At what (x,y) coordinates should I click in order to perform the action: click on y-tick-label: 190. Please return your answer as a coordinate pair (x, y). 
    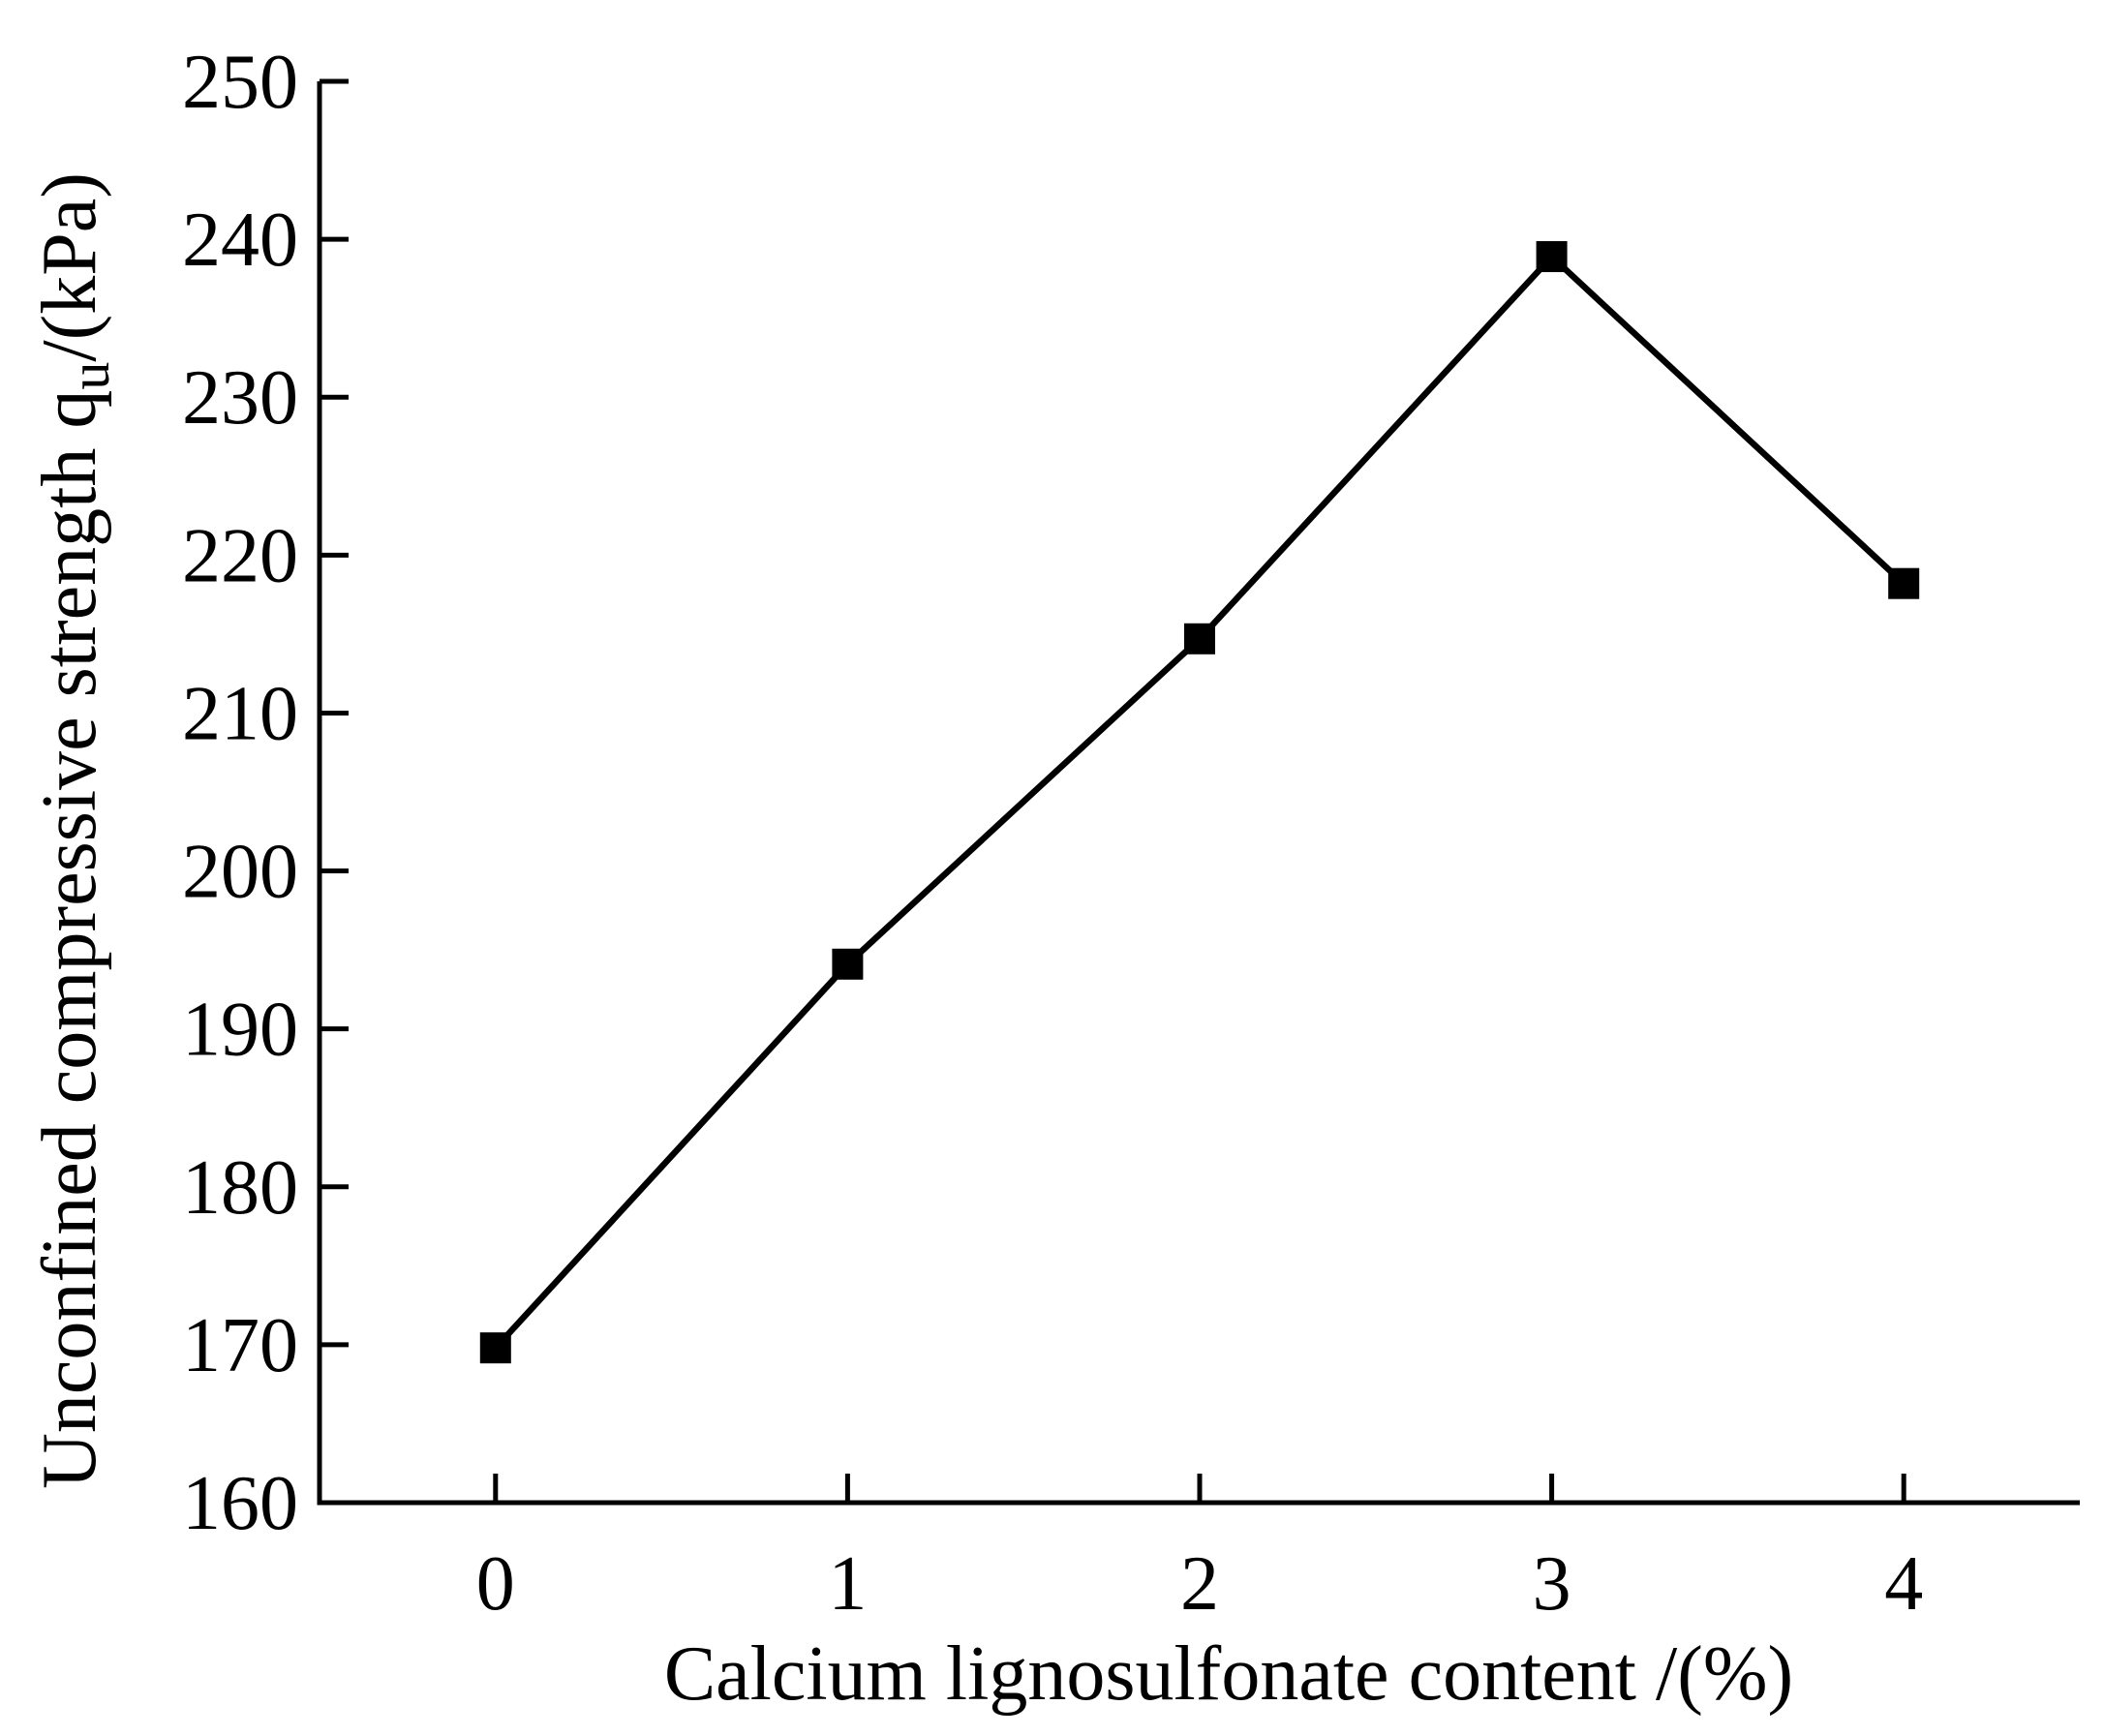
    Looking at the image, I should click on (240, 1030).